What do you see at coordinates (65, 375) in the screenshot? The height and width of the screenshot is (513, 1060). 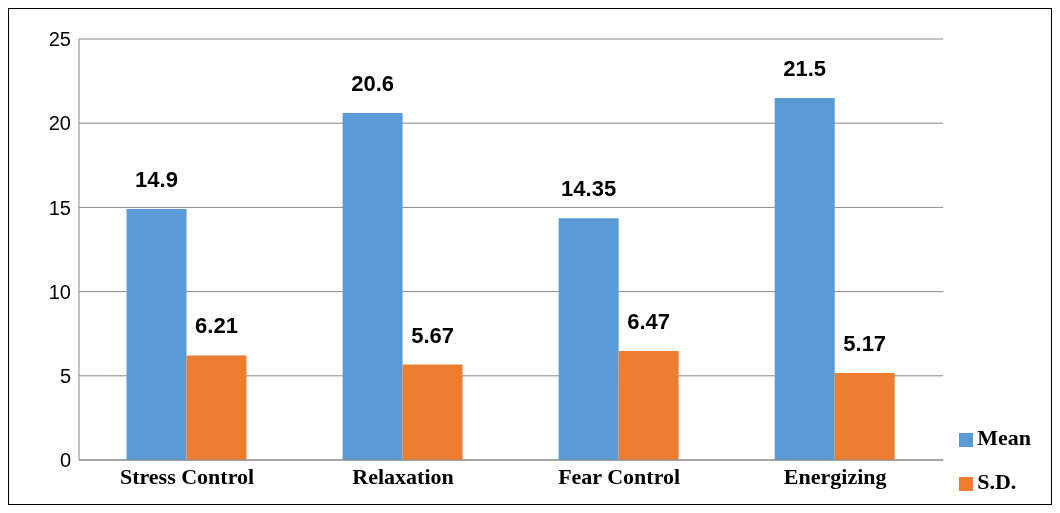 I see `y-tick-label: 5` at bounding box center [65, 375].